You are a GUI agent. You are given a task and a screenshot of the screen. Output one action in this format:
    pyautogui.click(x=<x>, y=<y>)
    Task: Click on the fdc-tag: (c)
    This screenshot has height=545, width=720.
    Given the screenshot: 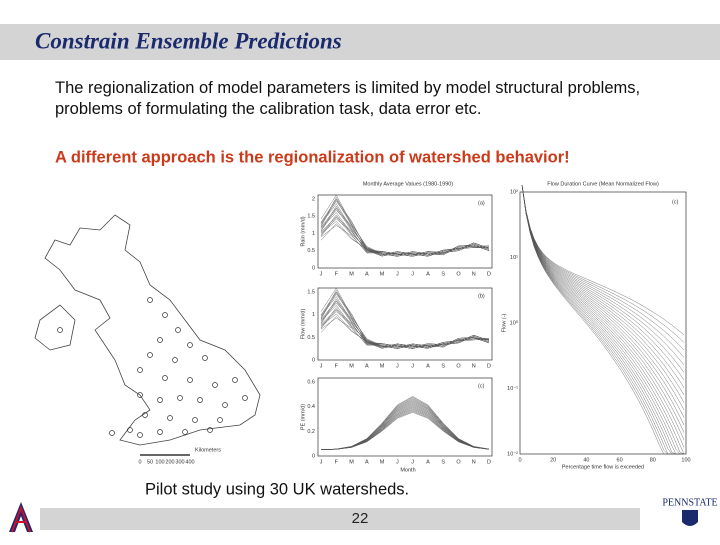 What is the action you would take?
    pyautogui.click(x=675, y=202)
    